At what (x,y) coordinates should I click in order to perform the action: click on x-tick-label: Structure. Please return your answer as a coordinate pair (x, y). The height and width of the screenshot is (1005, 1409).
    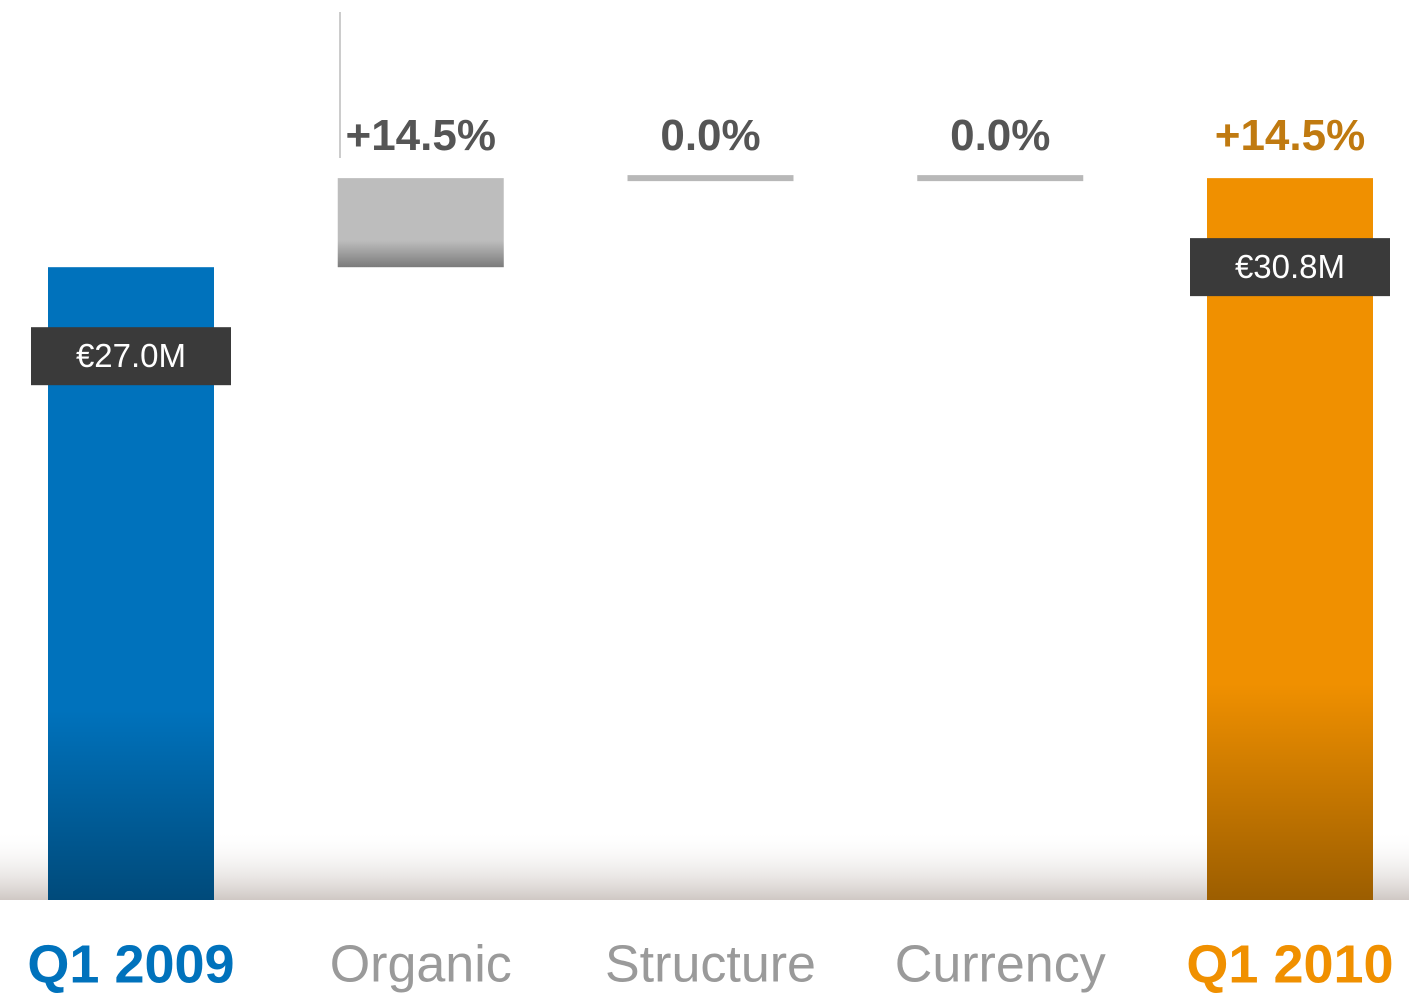
    Looking at the image, I should click on (710, 965).